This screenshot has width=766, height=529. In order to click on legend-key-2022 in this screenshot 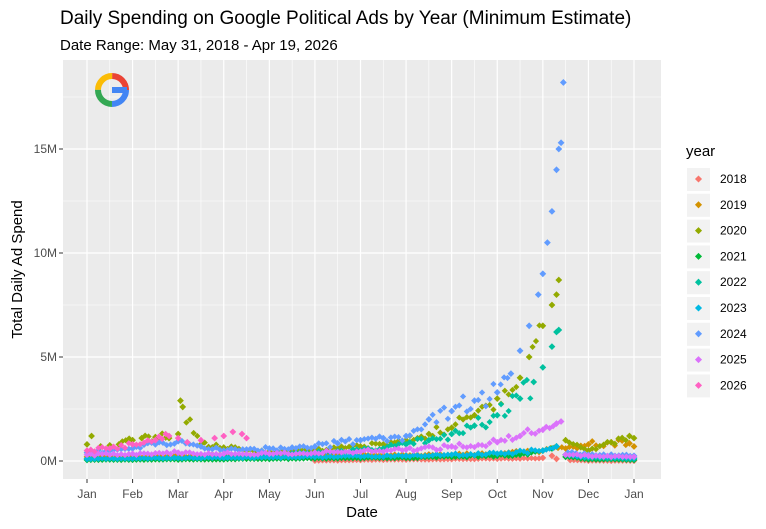, I will do `click(698, 282)`.